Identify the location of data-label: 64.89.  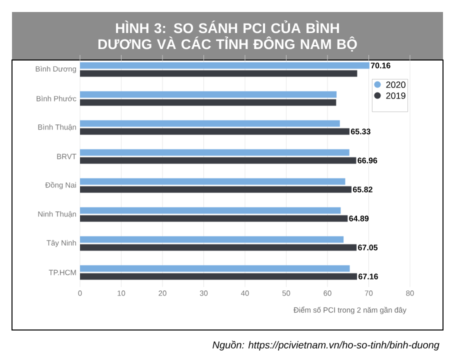
(359, 219).